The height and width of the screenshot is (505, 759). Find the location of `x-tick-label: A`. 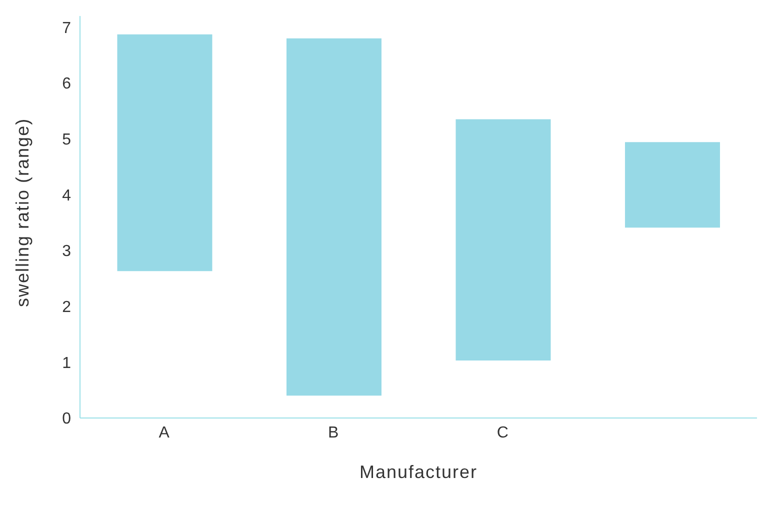

x-tick-label: A is located at coordinates (164, 433).